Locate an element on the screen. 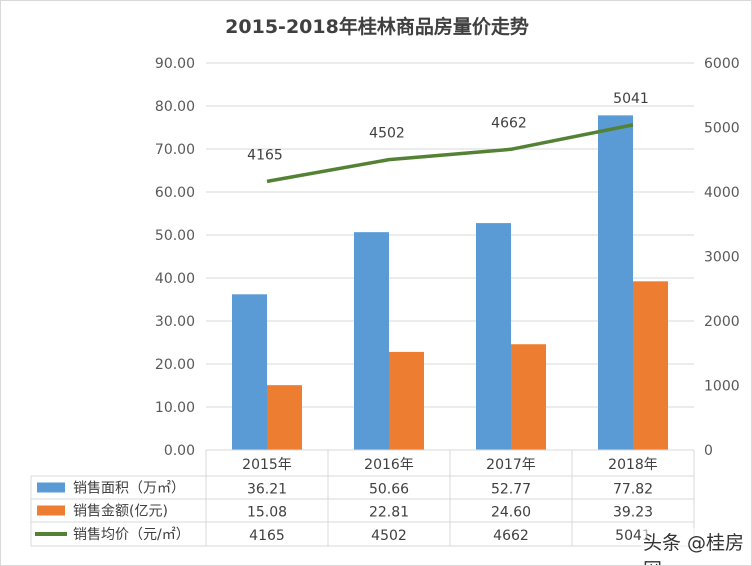  y-right-tick-label: 5000 is located at coordinates (722, 129).